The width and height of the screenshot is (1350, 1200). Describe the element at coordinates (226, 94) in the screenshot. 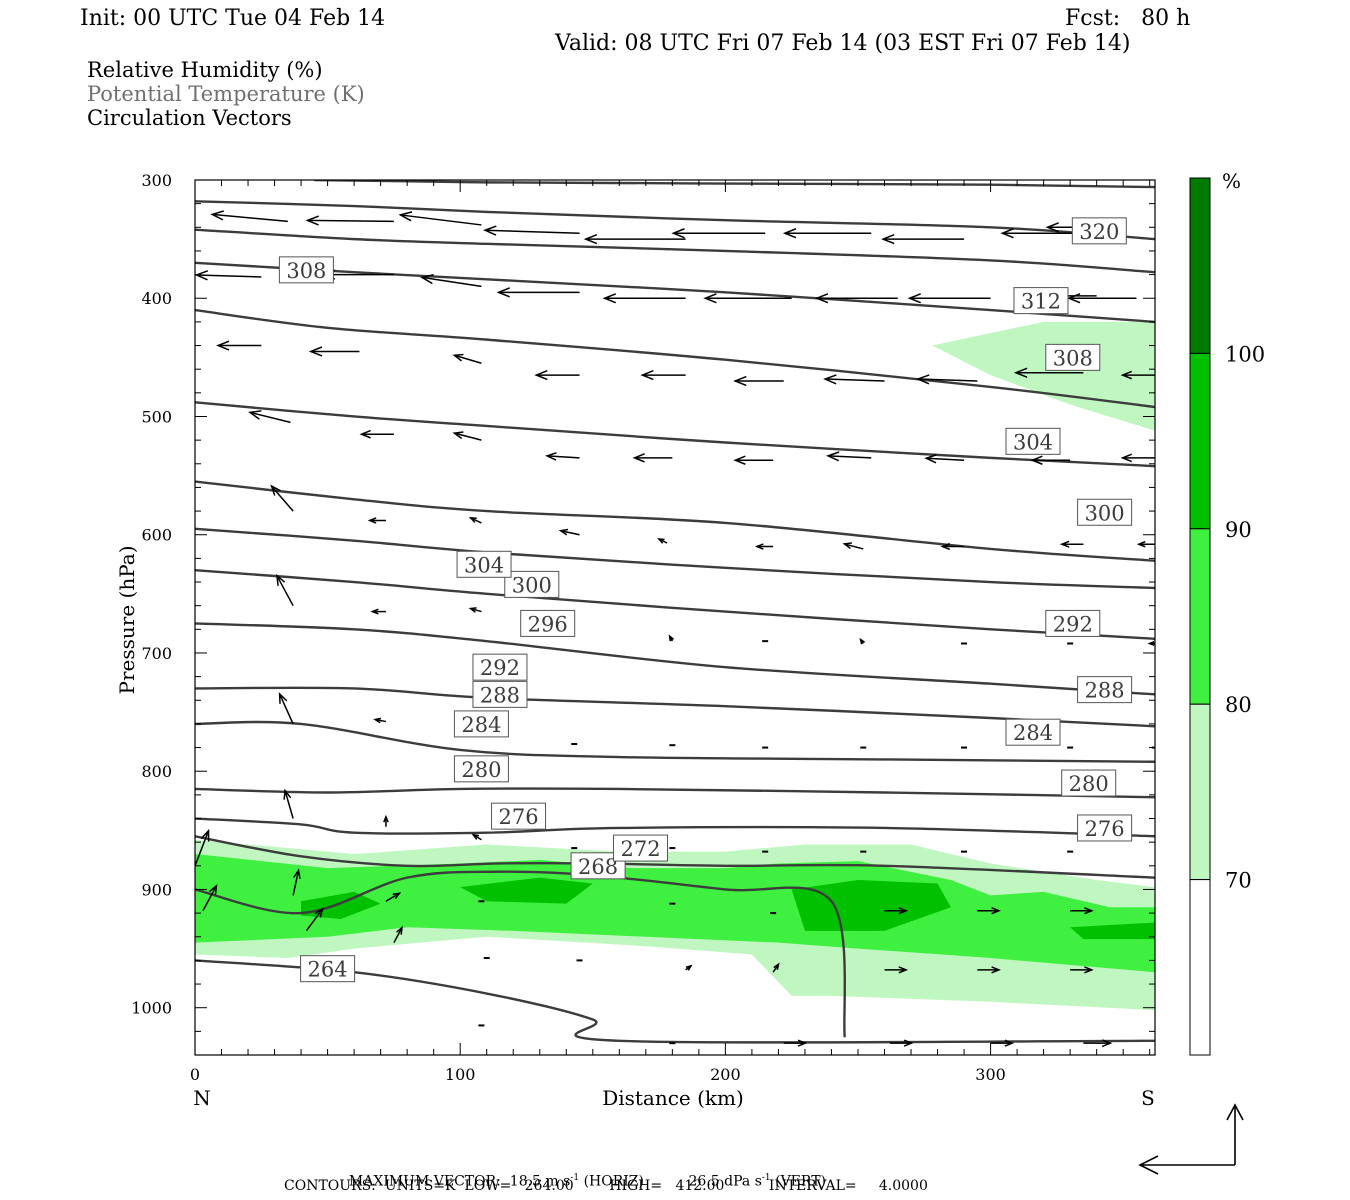

I see `field-theta-label: Potential Temperature (K)` at that location.